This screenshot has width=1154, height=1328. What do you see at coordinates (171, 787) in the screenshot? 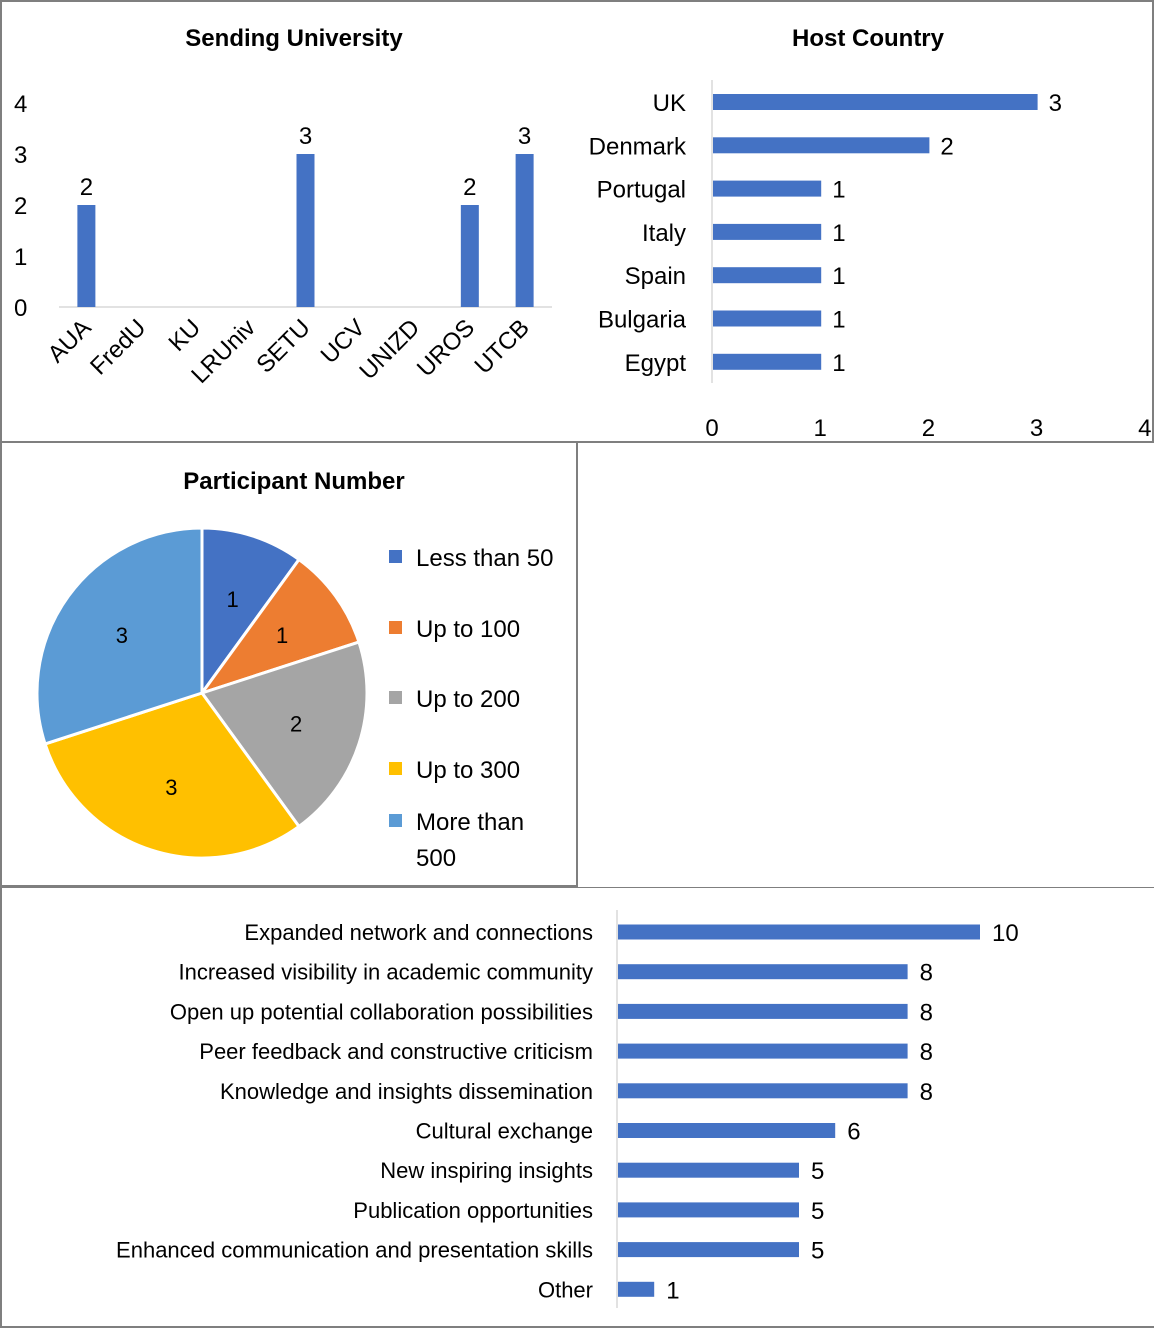
I see `pie-data-label-up-to-300: 3` at bounding box center [171, 787].